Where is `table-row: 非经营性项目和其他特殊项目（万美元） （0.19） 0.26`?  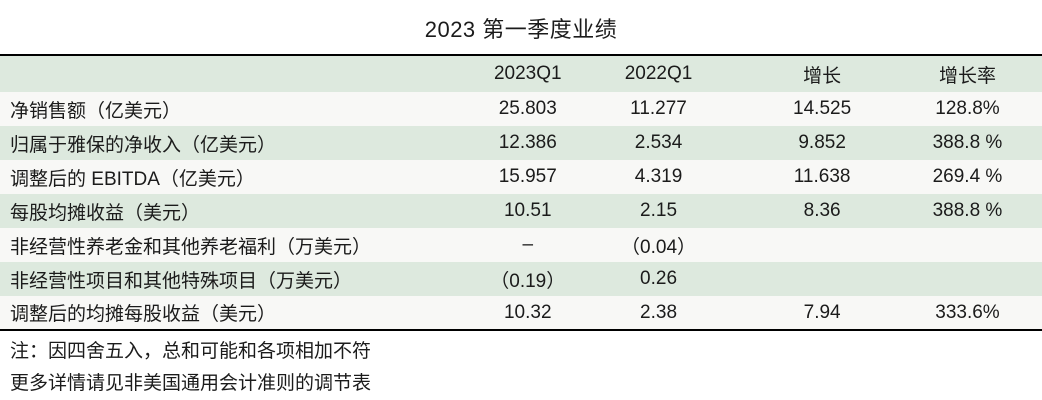
table-row: 非经营性项目和其他特殊项目（万美元） （0.19） 0.26 is located at coordinates (521, 279).